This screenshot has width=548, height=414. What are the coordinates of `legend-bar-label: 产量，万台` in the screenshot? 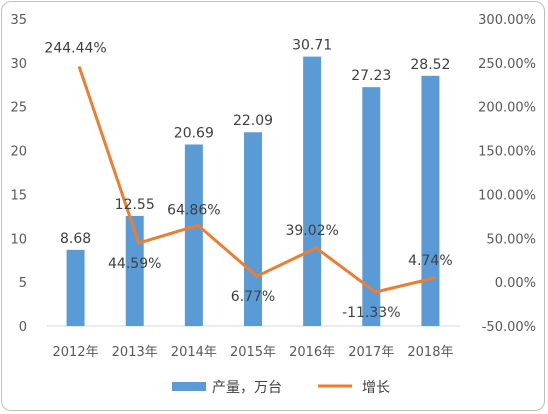 It's located at (247, 388).